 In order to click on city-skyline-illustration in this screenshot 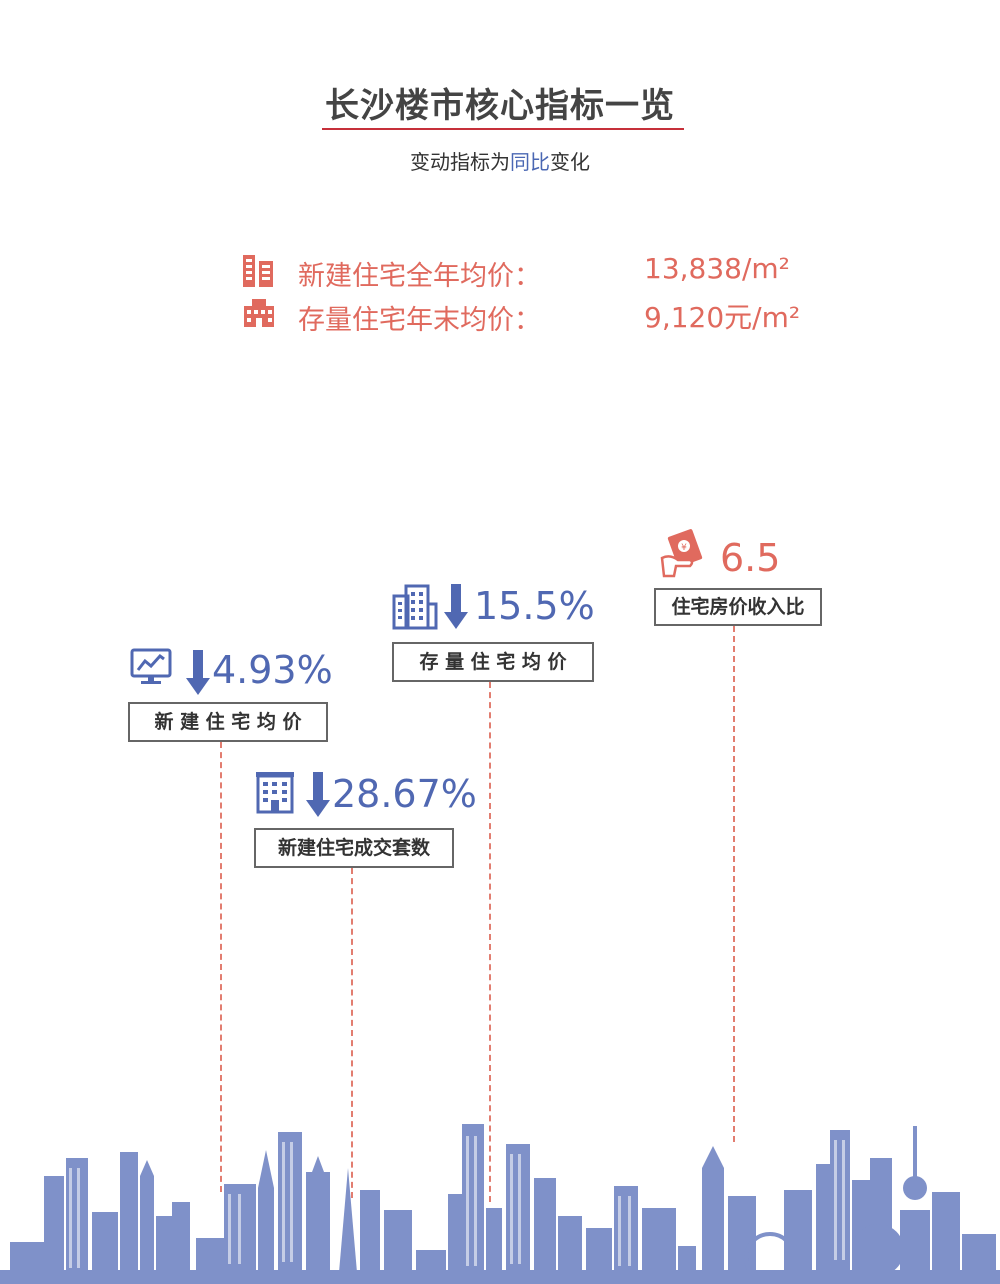, I will do `click(500, 1197)`.